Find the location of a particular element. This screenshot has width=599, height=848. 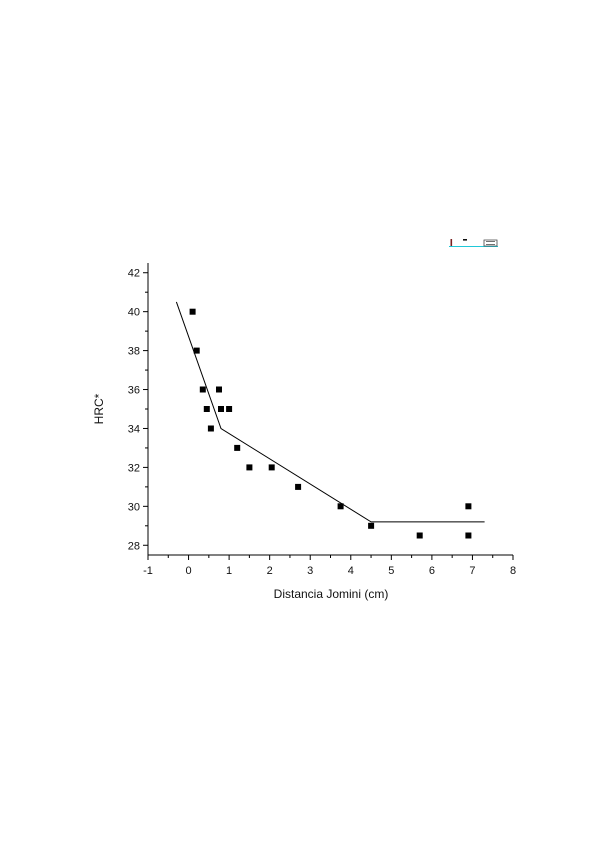

fit-line-layer is located at coordinates (330, 412).